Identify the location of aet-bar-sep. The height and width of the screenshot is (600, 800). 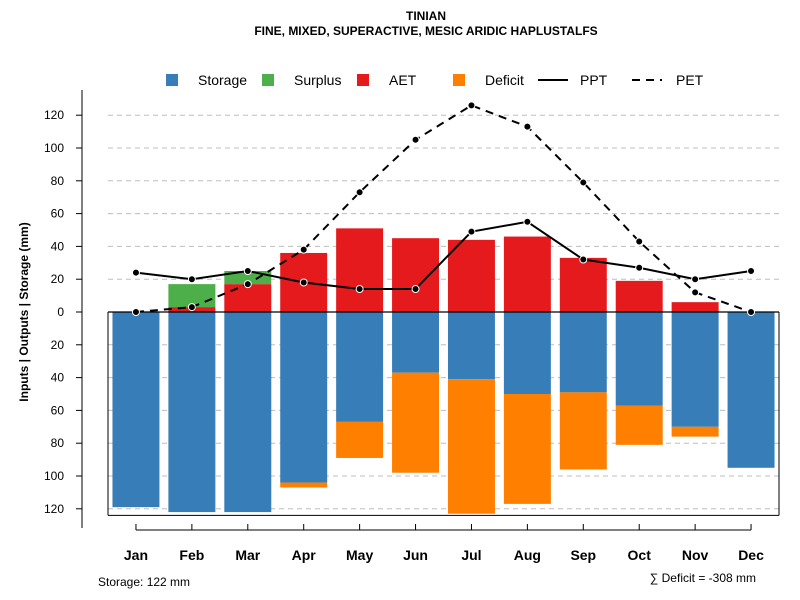
(583, 284).